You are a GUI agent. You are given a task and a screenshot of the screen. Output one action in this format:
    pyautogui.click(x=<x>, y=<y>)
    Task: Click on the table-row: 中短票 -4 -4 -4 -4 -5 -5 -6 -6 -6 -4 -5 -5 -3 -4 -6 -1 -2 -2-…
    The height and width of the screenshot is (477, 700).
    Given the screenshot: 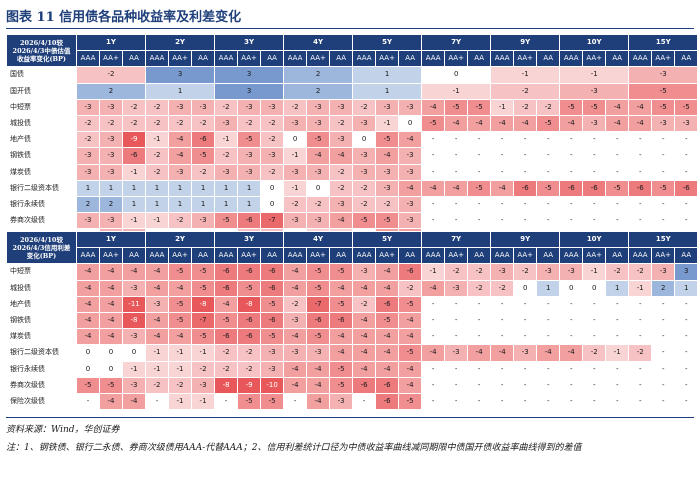 What is the action you would take?
    pyautogui.click(x=352, y=272)
    